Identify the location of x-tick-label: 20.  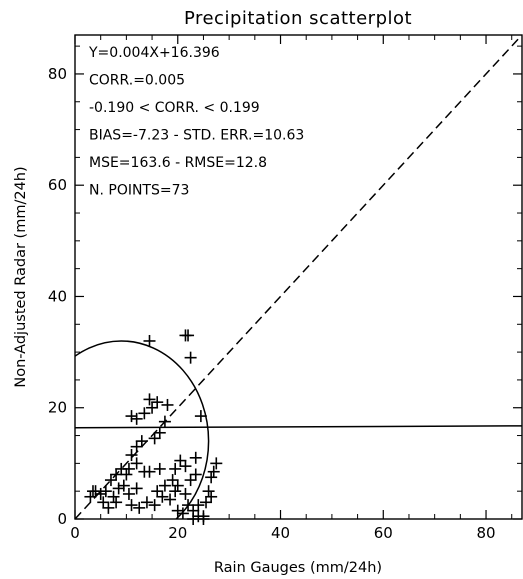
(177, 533).